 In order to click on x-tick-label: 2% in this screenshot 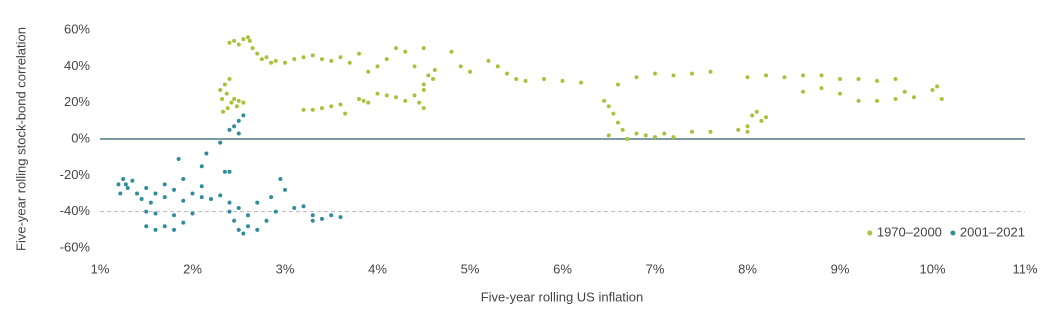, I will do `click(192, 268)`.